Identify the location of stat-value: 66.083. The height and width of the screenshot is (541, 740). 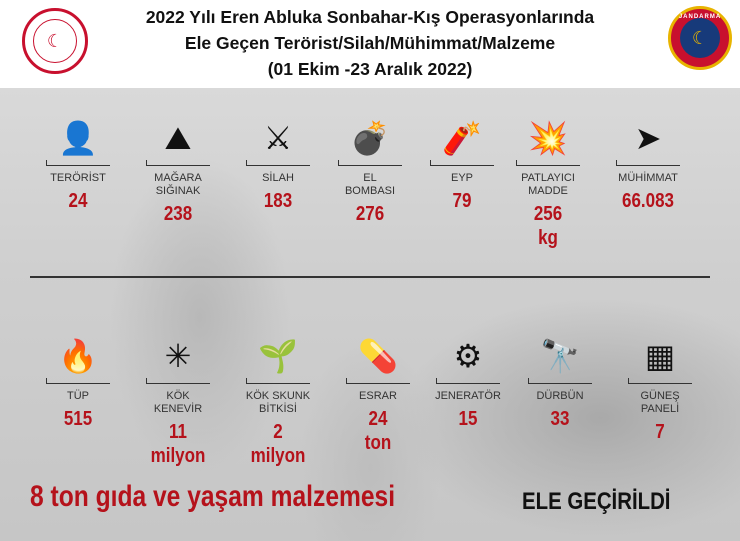
(647, 201).